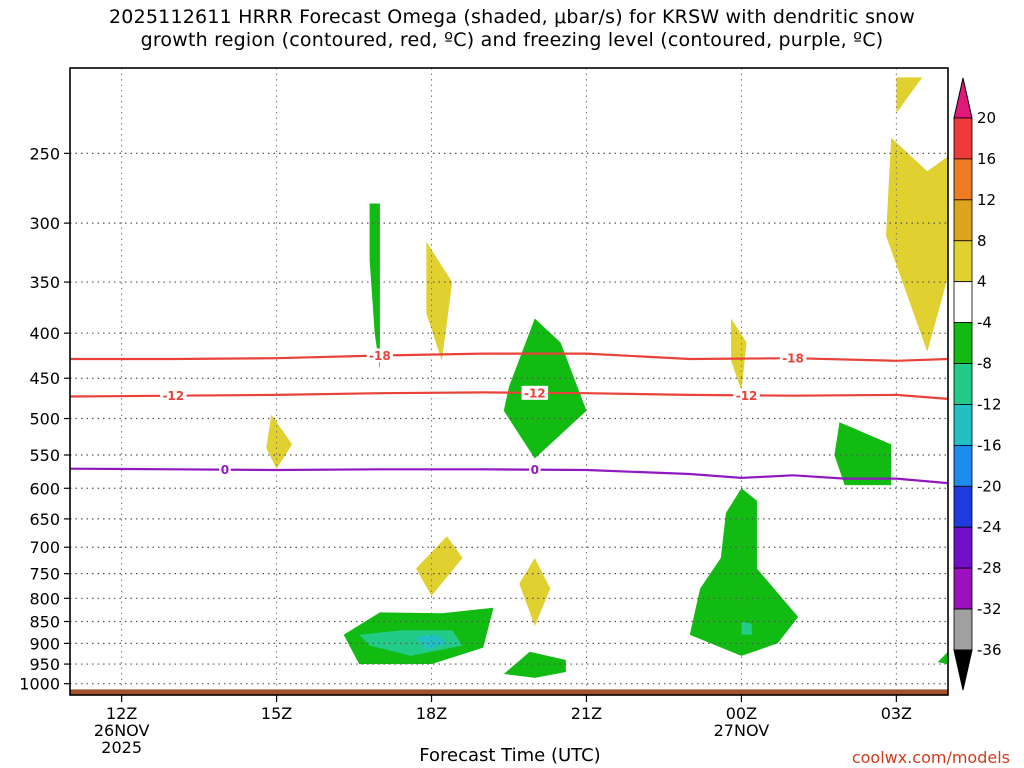 The width and height of the screenshot is (1024, 768). I want to click on freezing-label-0-bg, so click(225, 469).